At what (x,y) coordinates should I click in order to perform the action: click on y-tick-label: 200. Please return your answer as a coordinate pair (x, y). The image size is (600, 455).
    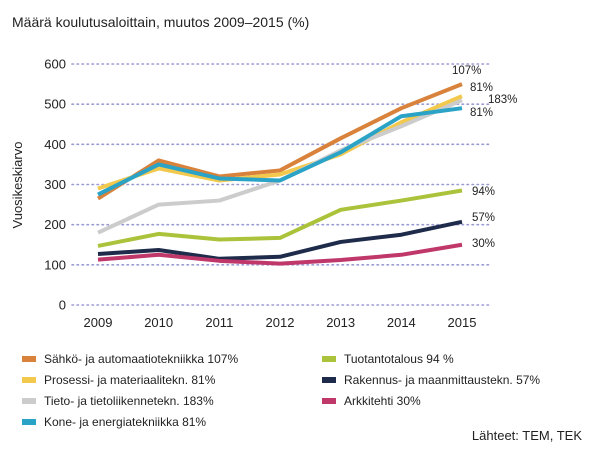
    Looking at the image, I should click on (55, 224).